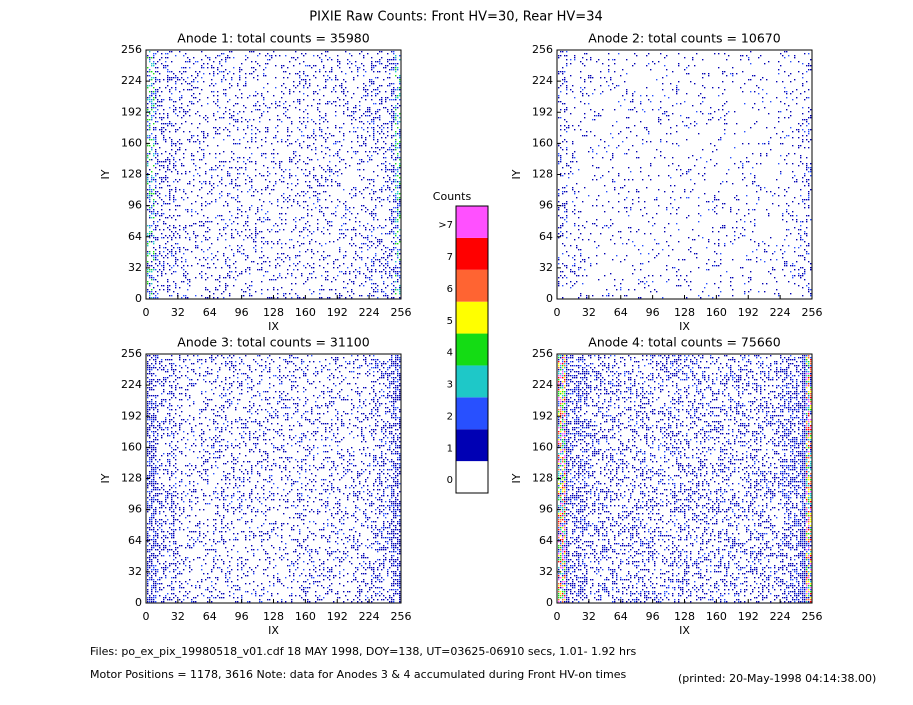 This screenshot has height=705, width=913. I want to click on colorbar-label: 3, so click(450, 385).